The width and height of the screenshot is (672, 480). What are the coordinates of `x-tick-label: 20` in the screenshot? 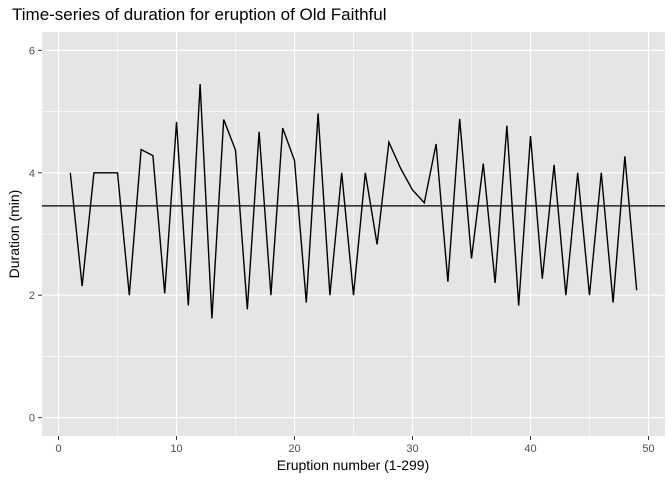 It's located at (294, 449).